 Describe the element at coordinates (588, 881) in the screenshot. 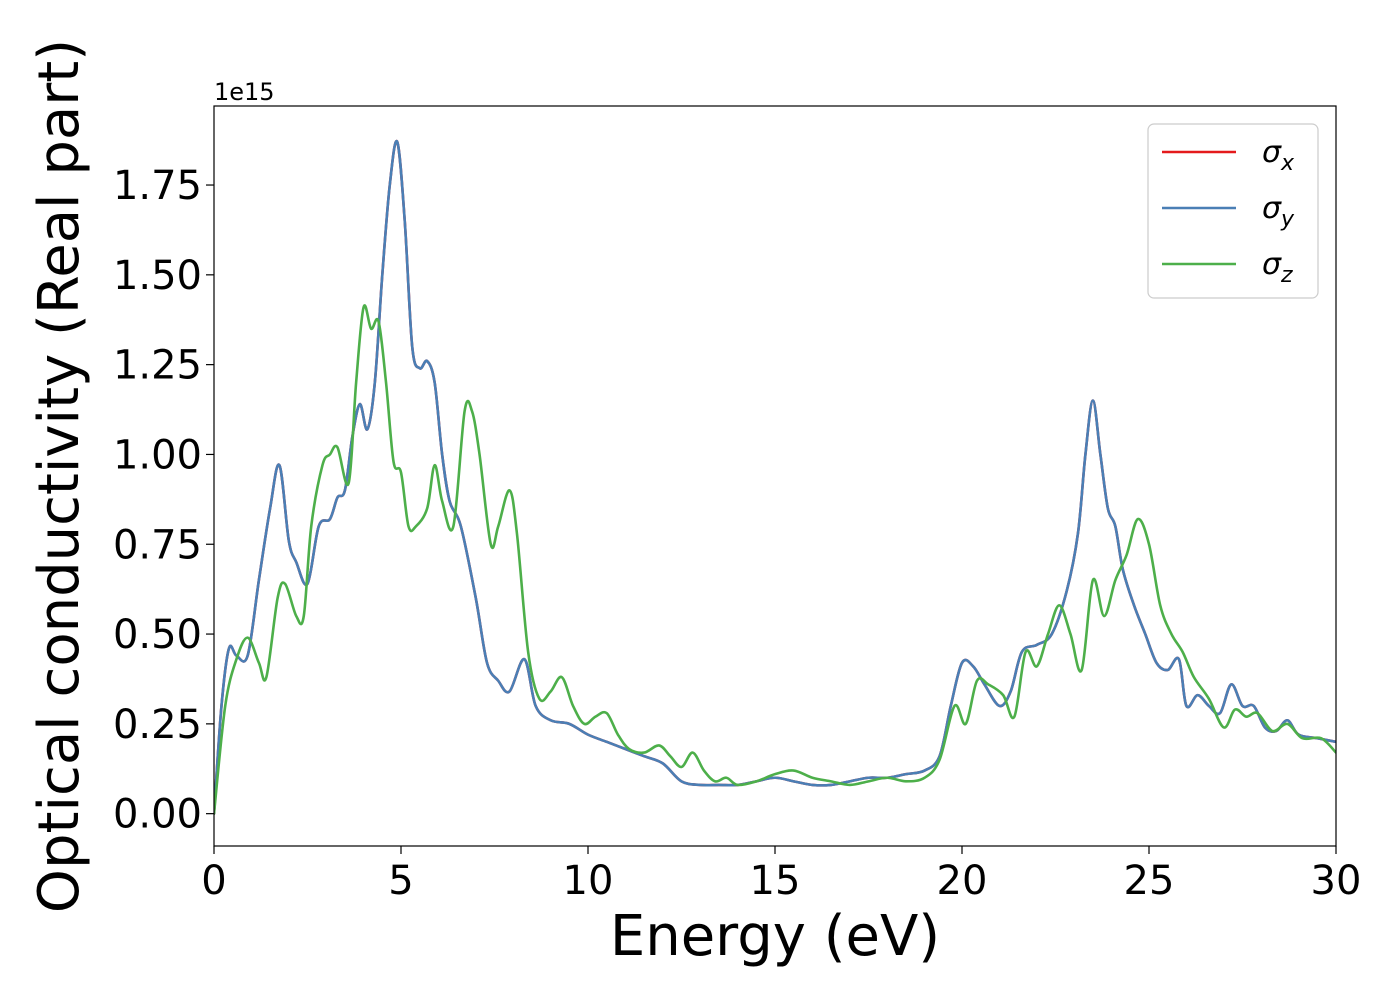

I see `x-tick-label: 10` at that location.